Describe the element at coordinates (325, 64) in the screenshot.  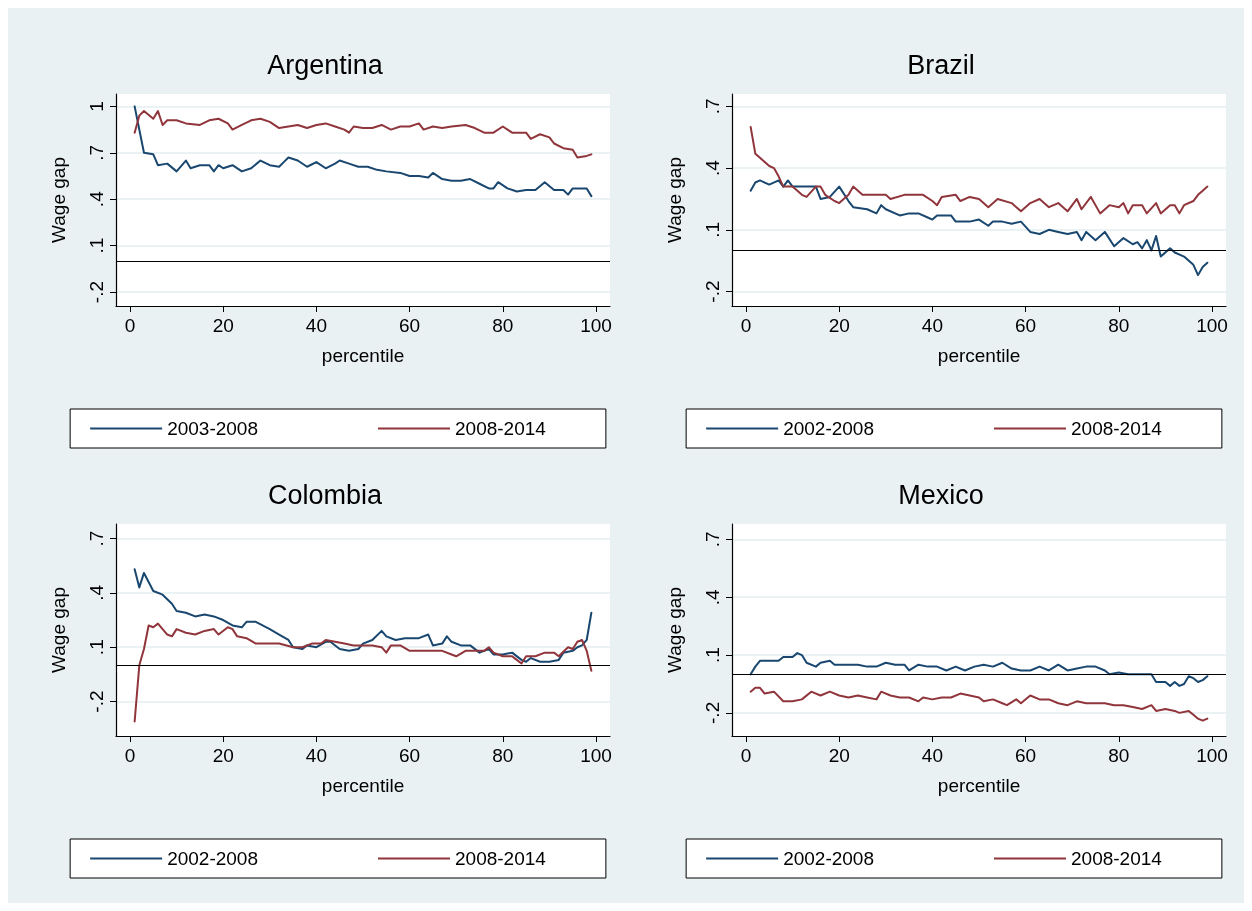
I see `chart-title: Argentina` at that location.